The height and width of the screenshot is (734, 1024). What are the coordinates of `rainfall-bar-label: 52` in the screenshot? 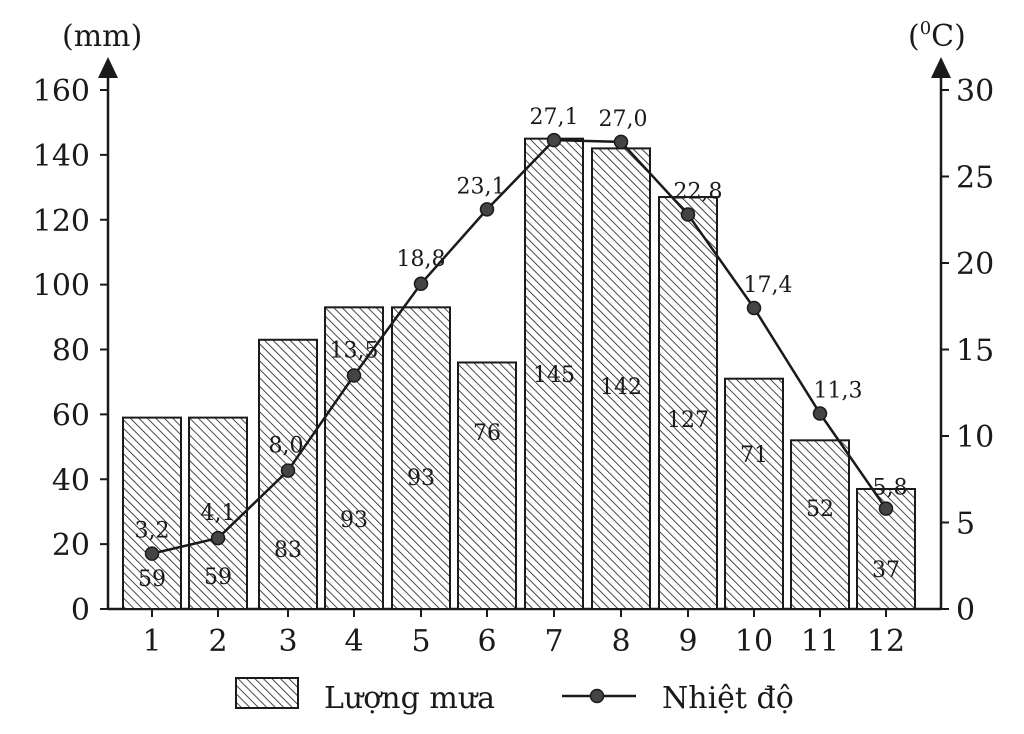 It's located at (820, 509).